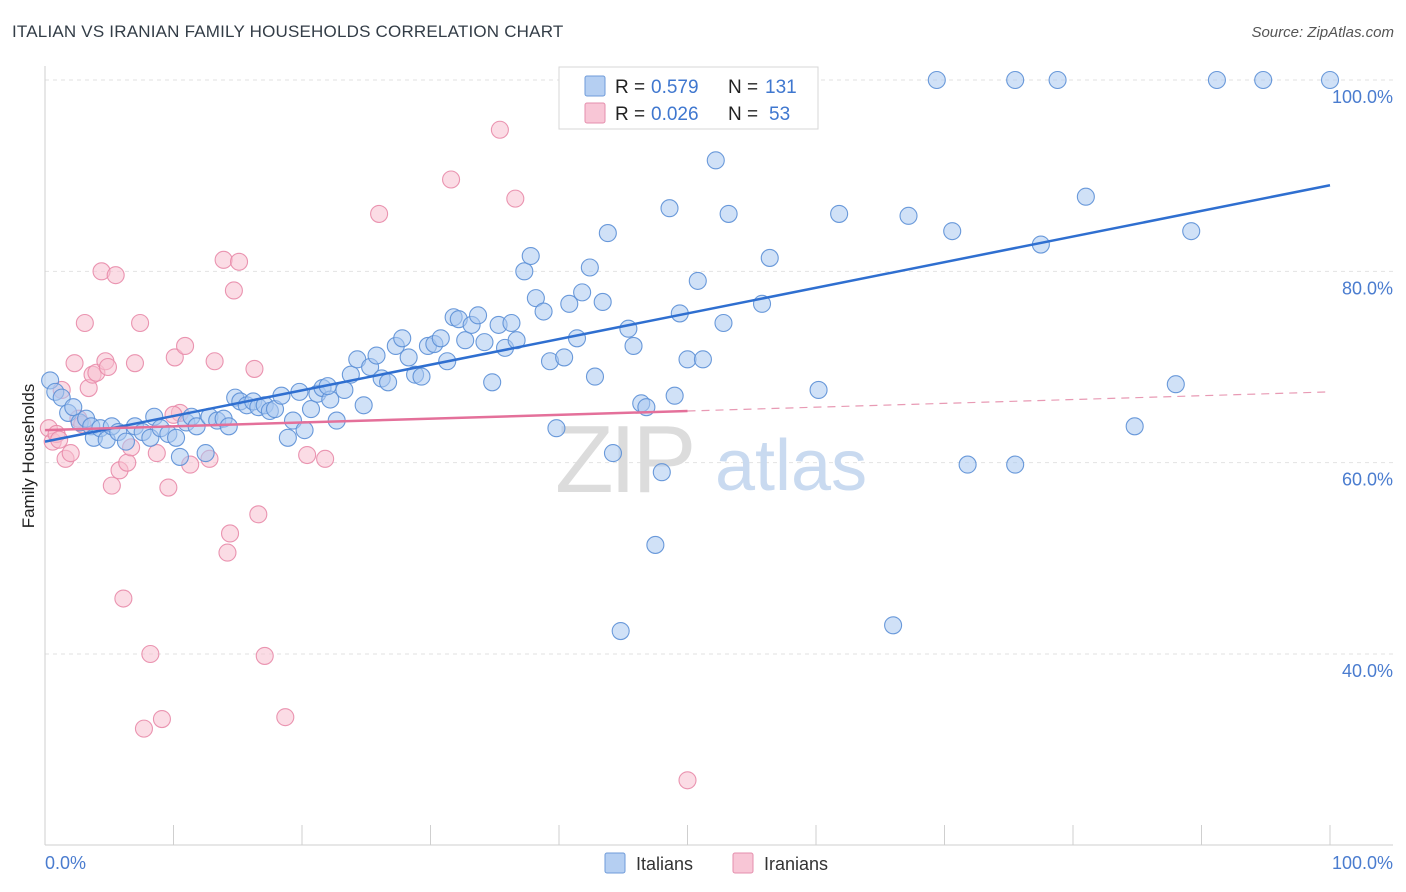 This screenshot has width=1406, height=892. I want to click on legend-label-italians: Italians, so click(664, 864).